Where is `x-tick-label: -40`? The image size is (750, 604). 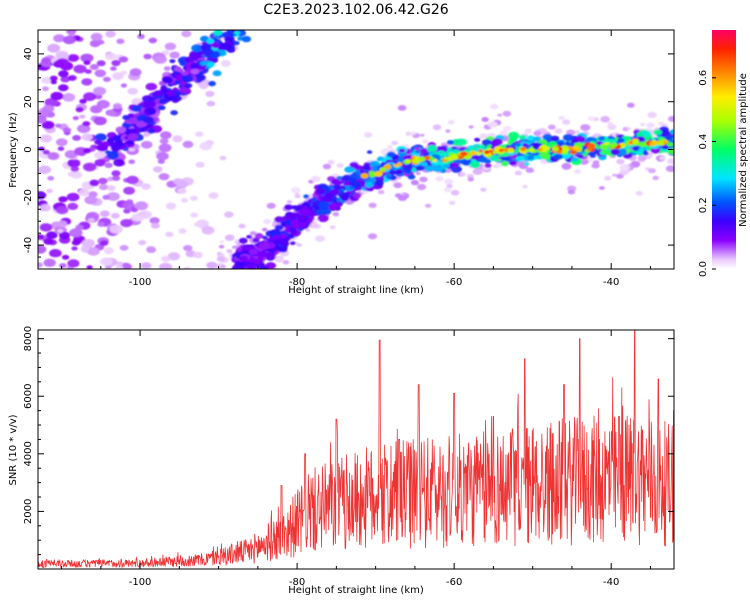 x-tick-label: -40 is located at coordinates (611, 282).